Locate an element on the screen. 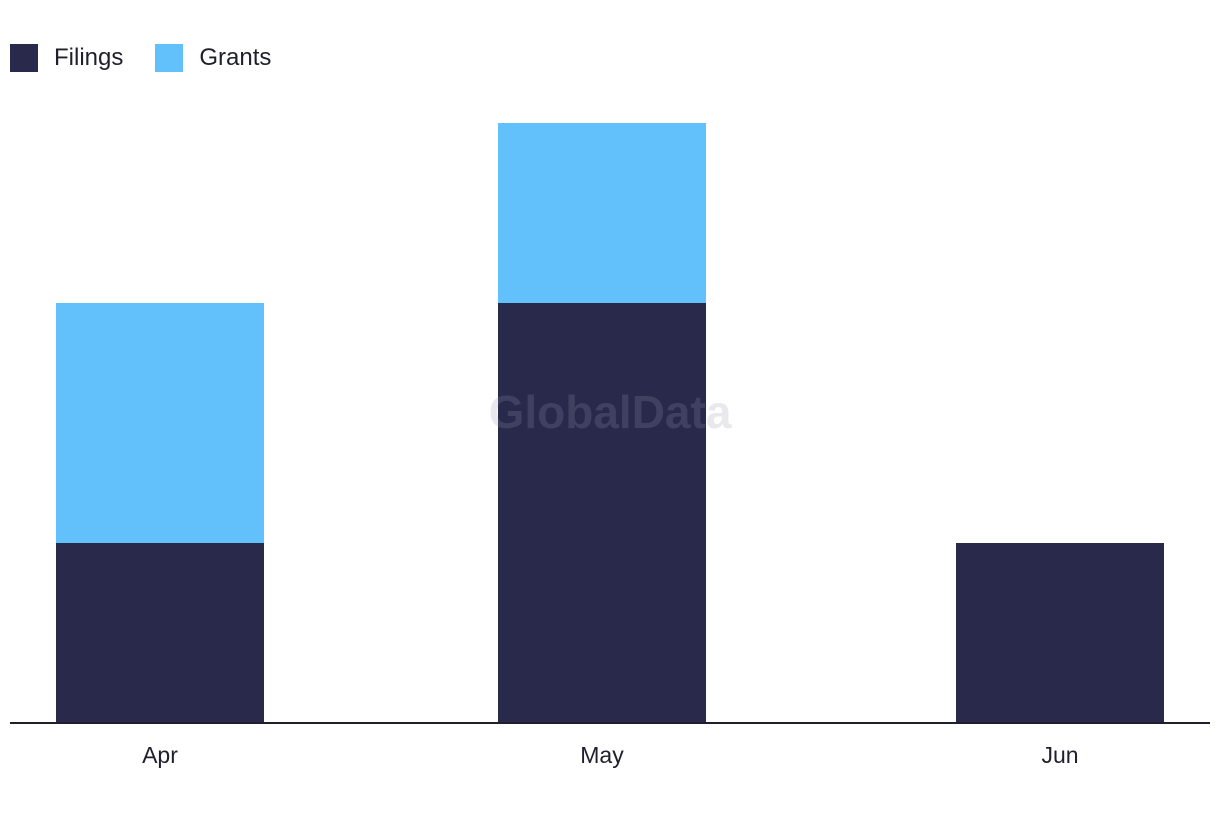 The width and height of the screenshot is (1220, 822). x-tick-label-may: May is located at coordinates (602, 755).